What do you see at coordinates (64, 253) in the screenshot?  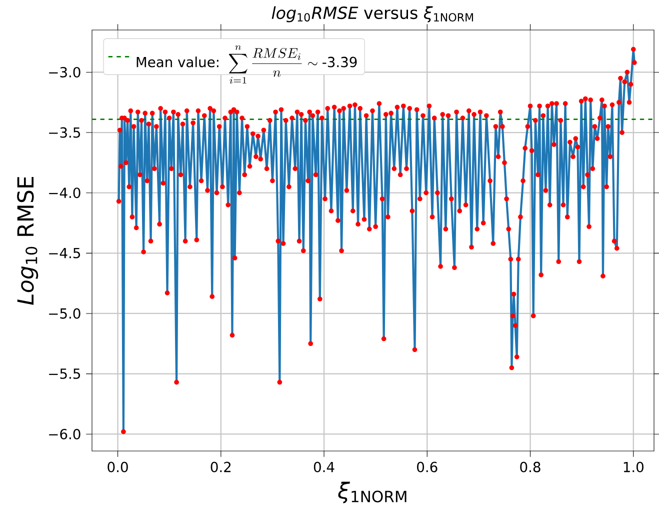 I see `y-tick-label: −4.5` at bounding box center [64, 253].